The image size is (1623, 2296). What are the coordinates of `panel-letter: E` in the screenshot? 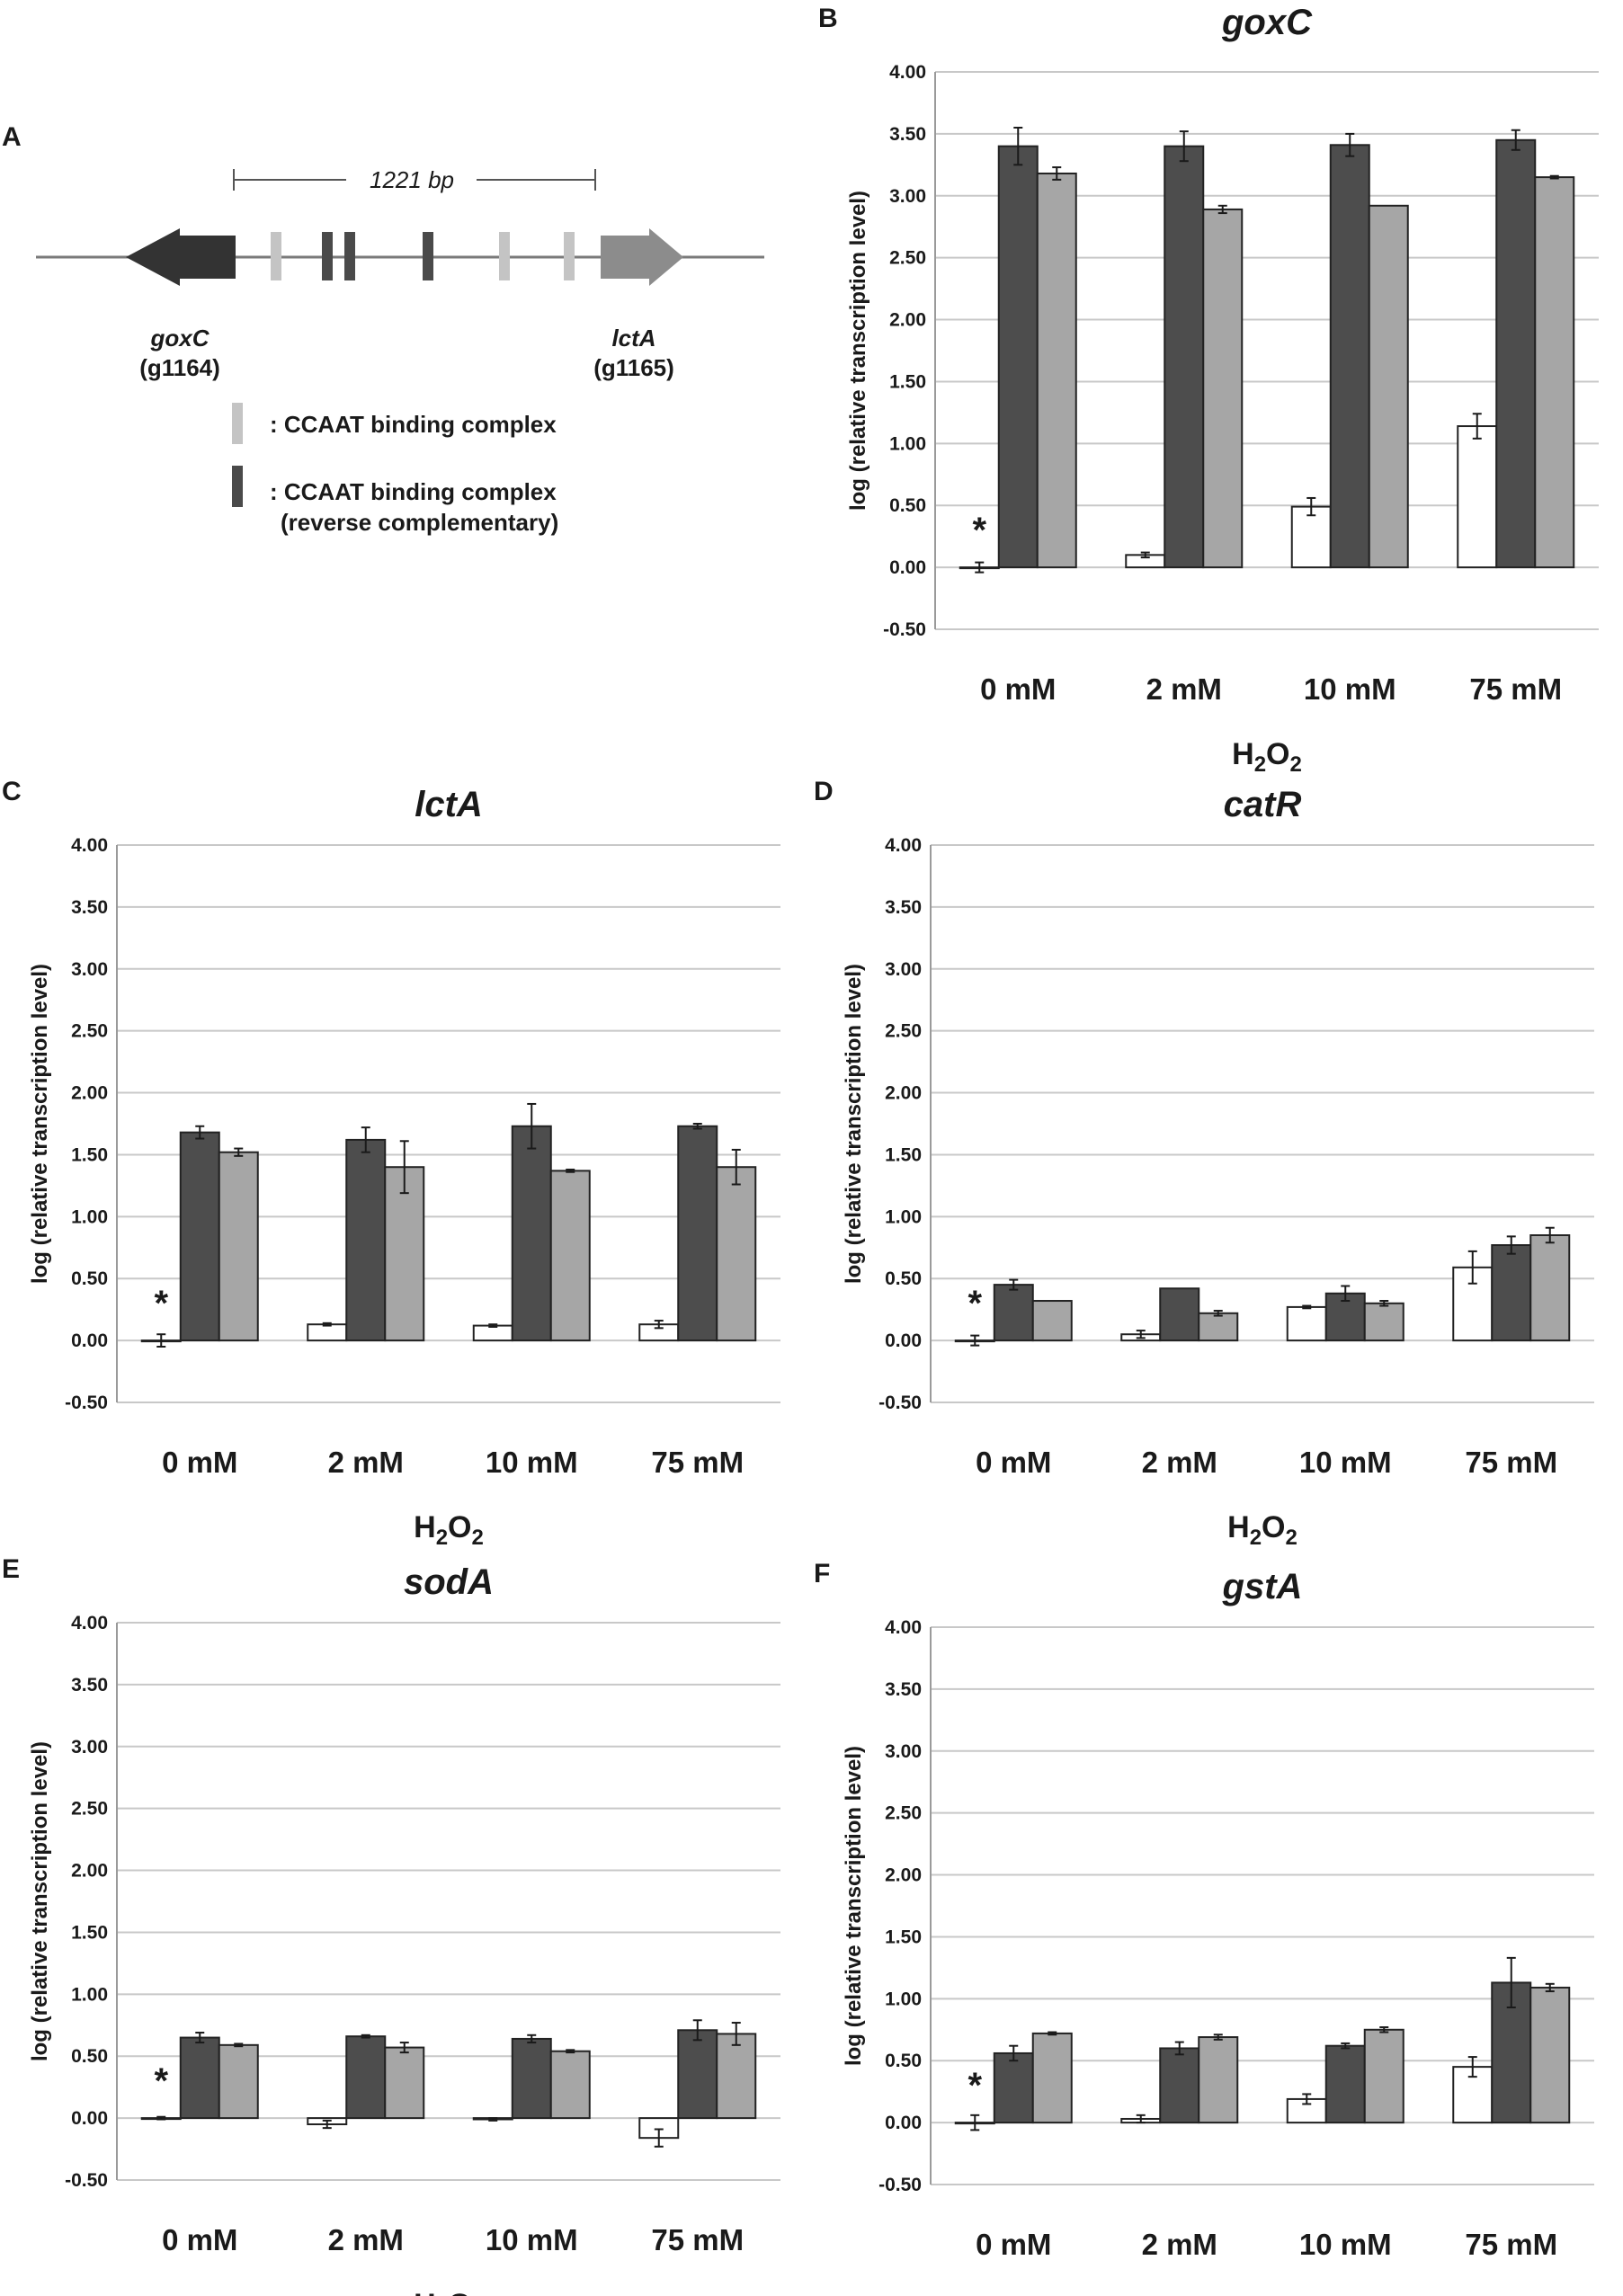 It's located at (11, 1569).